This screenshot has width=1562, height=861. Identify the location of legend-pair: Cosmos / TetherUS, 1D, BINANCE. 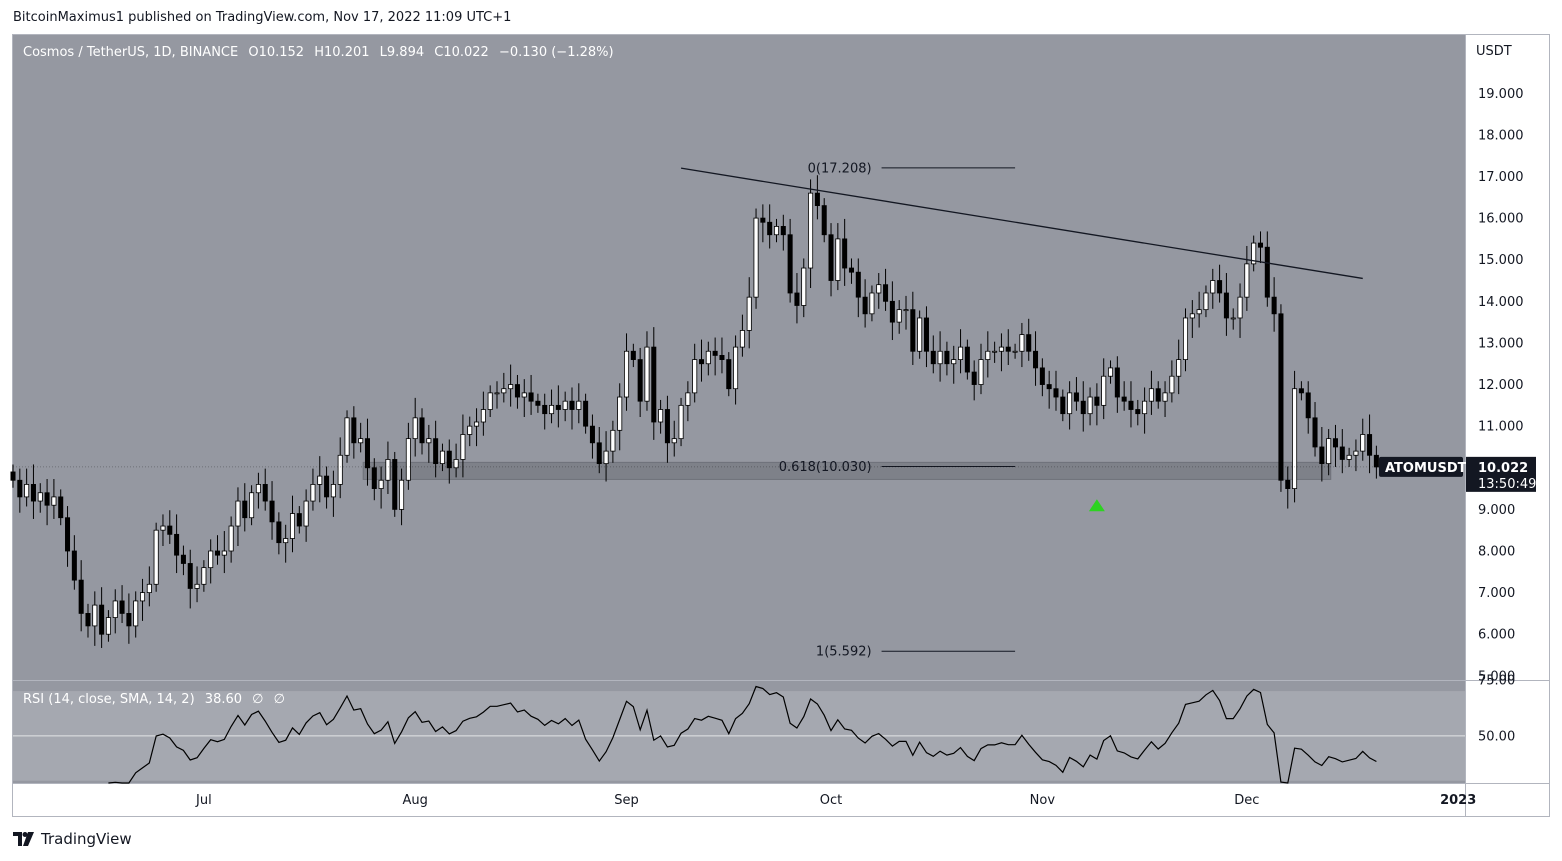
(131, 52).